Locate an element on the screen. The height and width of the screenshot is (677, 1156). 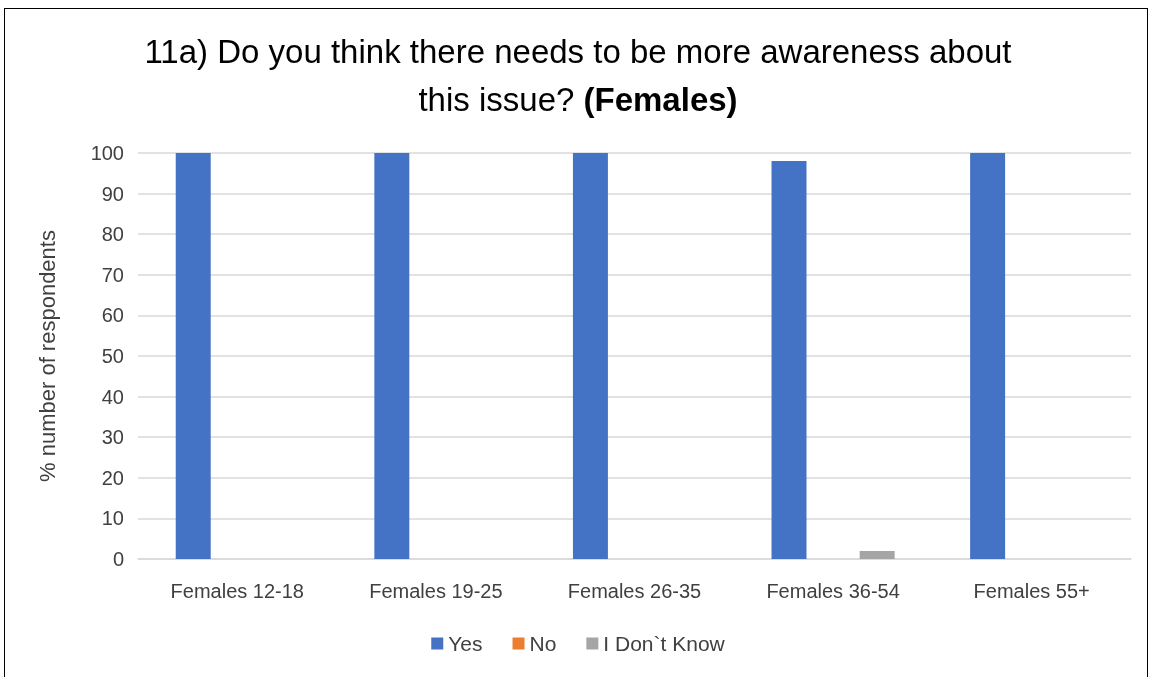
y-tick-label: 20 is located at coordinates (112, 477).